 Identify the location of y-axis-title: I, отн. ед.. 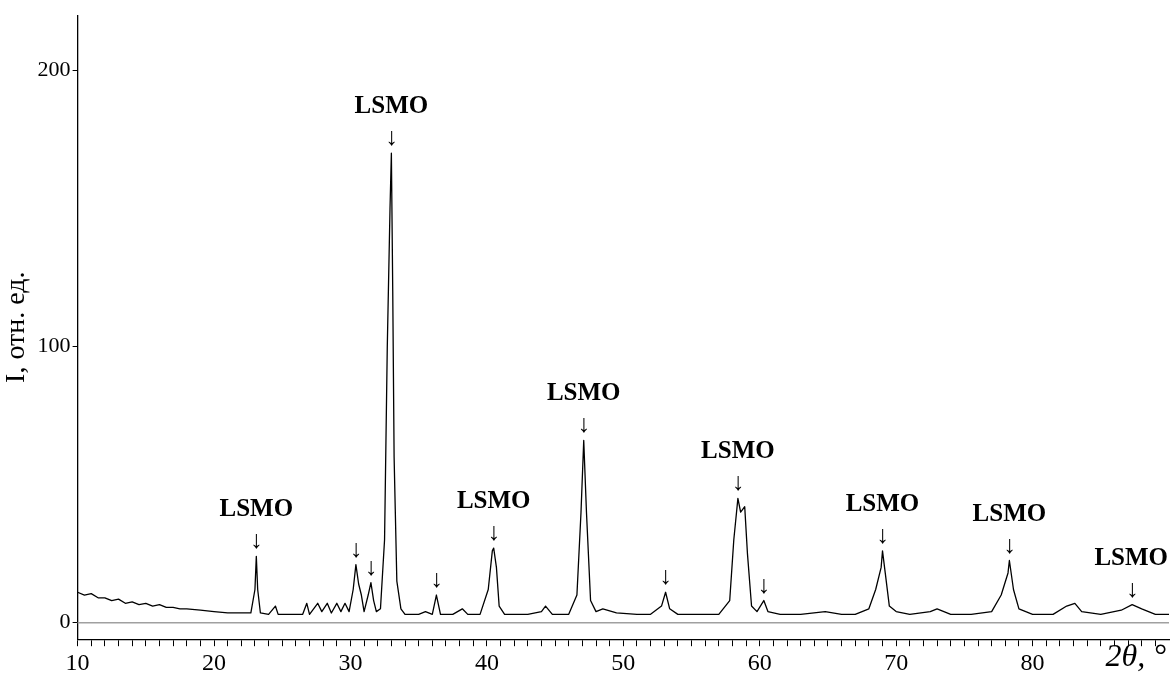
(15, 327).